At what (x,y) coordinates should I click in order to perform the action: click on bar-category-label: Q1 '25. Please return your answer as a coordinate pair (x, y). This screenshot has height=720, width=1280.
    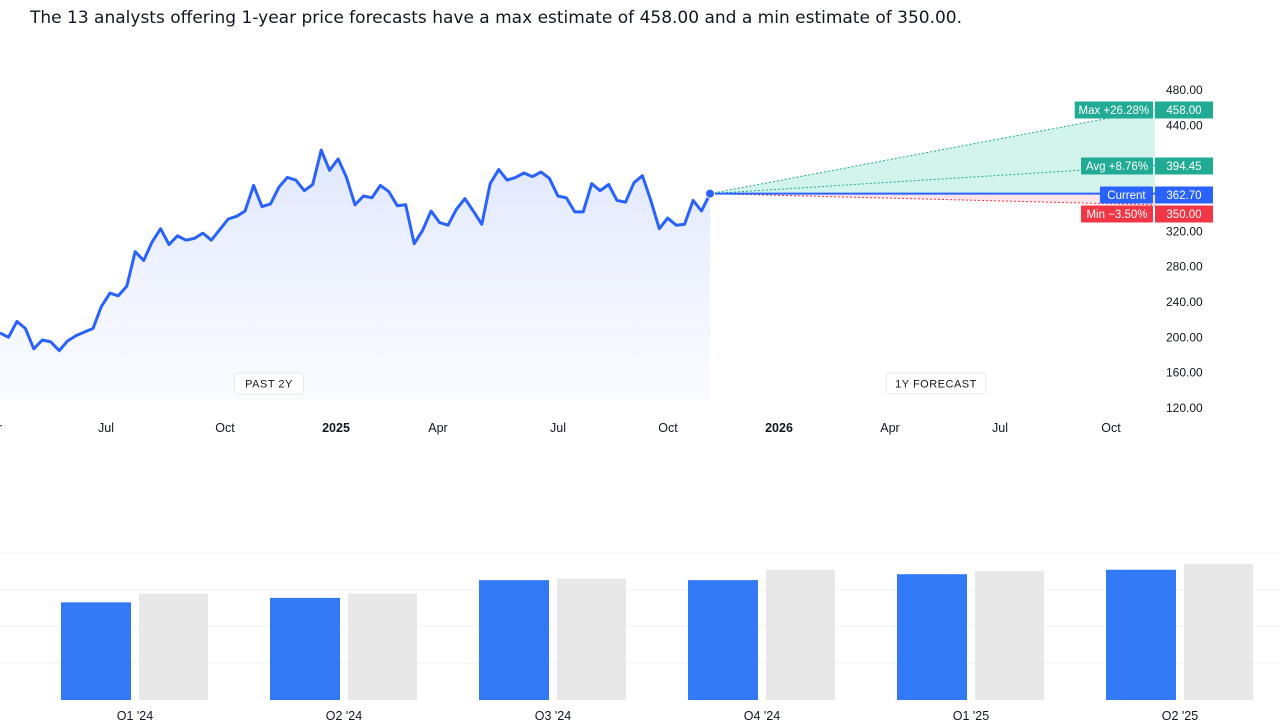
    Looking at the image, I should click on (971, 714).